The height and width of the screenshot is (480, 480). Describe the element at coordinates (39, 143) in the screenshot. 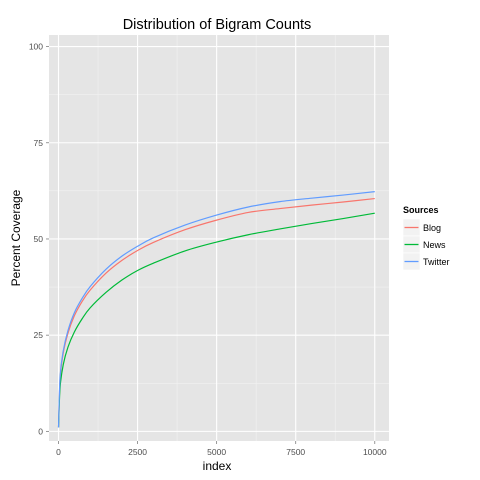

I see `y-tick-label: 75` at that location.